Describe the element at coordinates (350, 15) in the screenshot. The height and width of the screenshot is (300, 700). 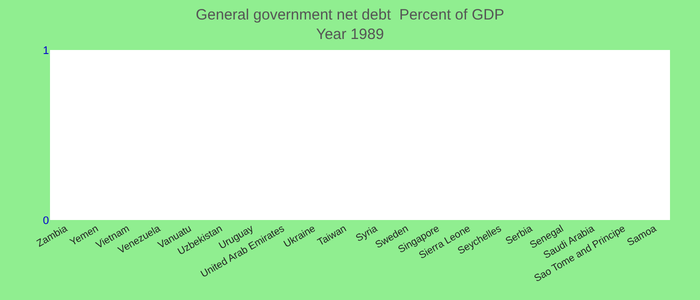
I see `chart-title: General government net debt Percent of GDP` at that location.